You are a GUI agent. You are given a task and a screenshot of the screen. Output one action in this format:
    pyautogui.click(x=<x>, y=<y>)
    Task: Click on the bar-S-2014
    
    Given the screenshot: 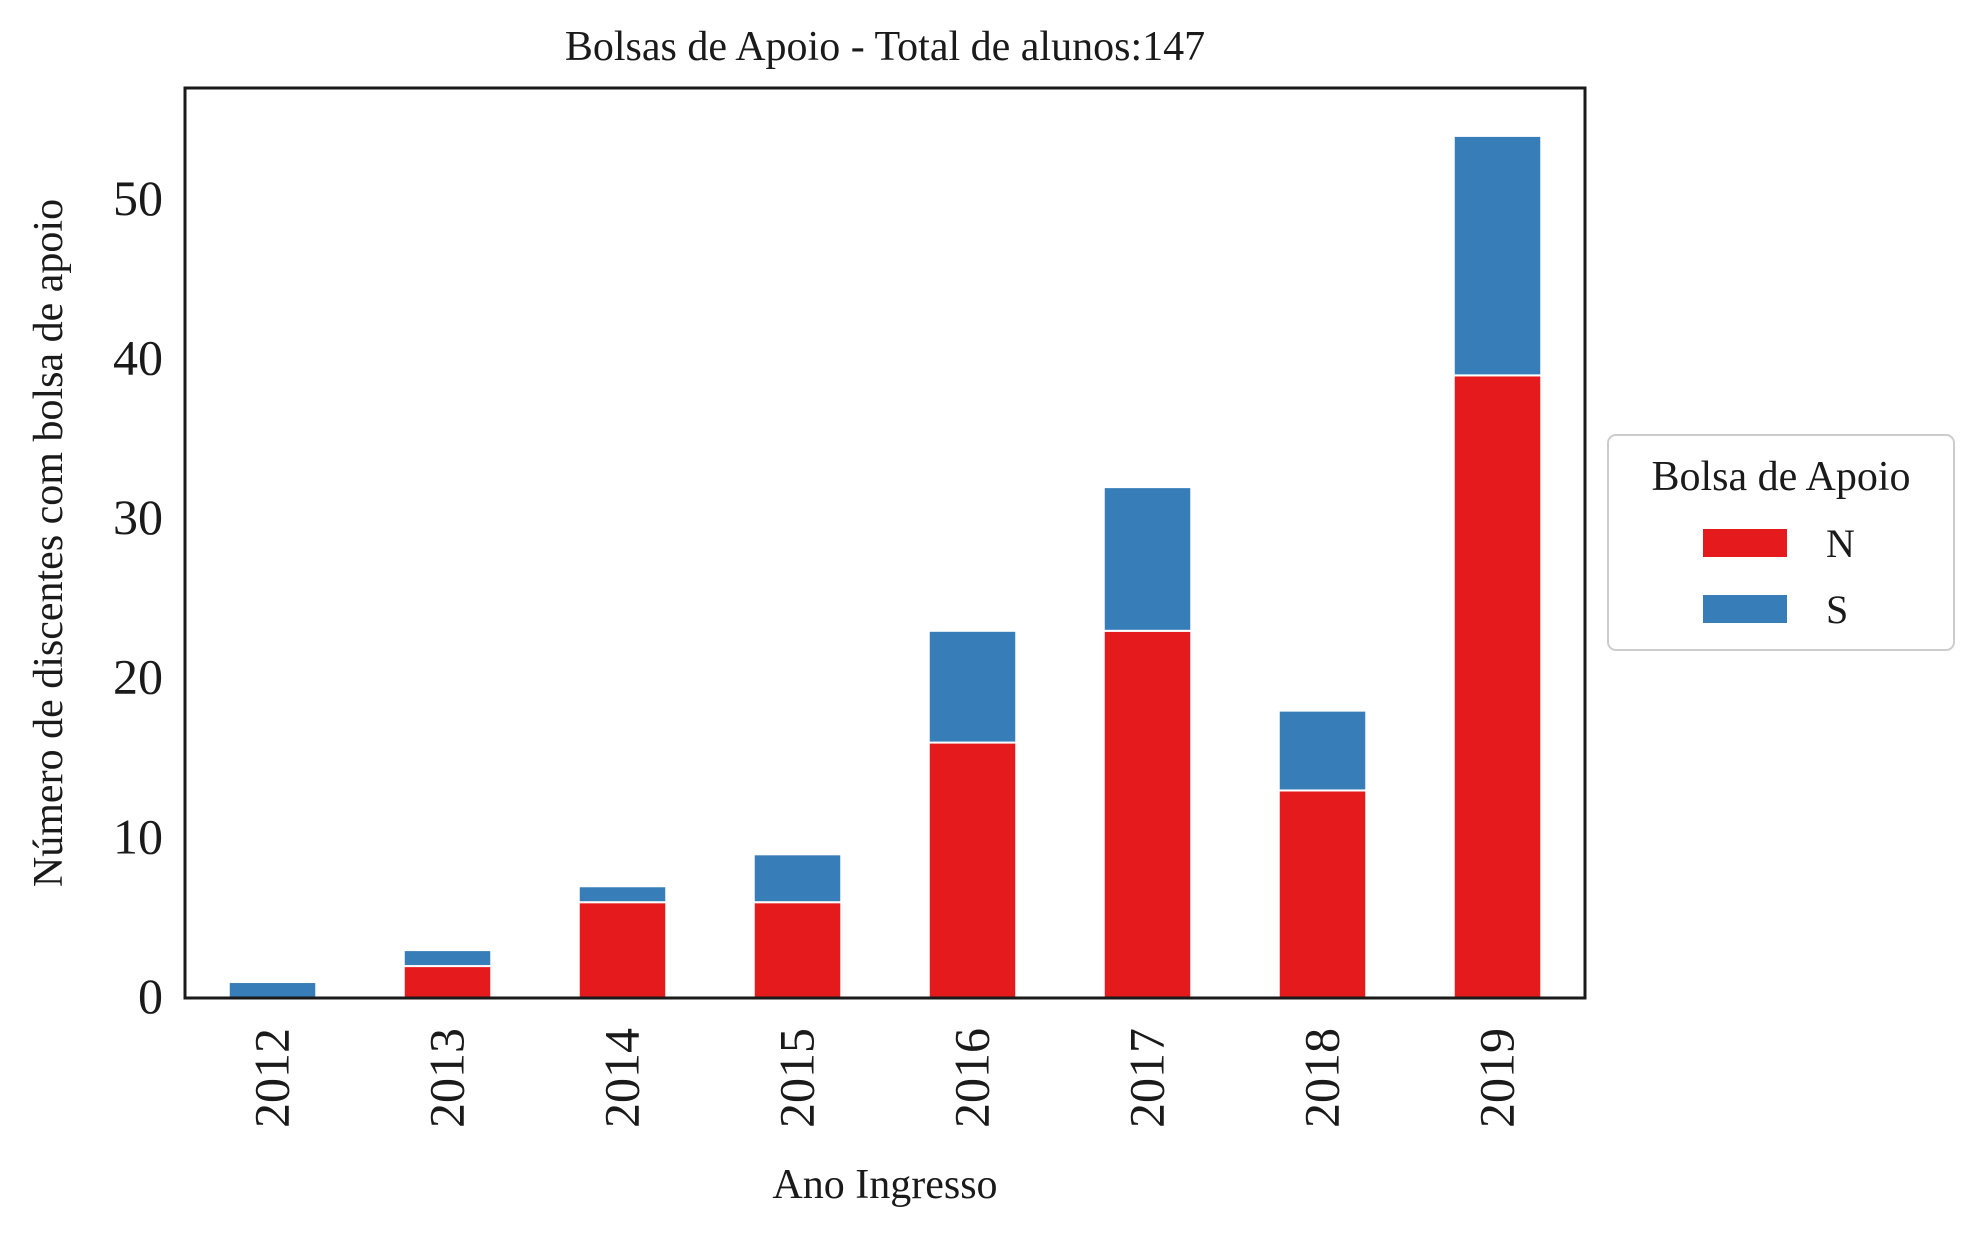 What is the action you would take?
    pyautogui.click(x=622, y=894)
    